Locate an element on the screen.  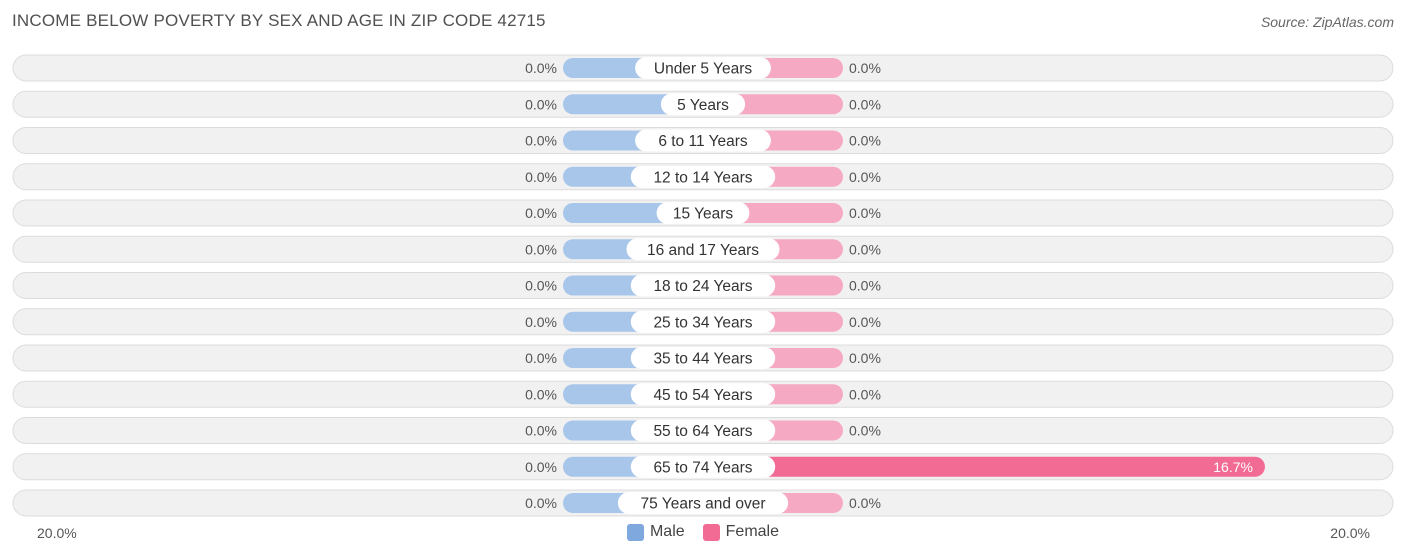
category-label: 15 Years is located at coordinates (703, 214).